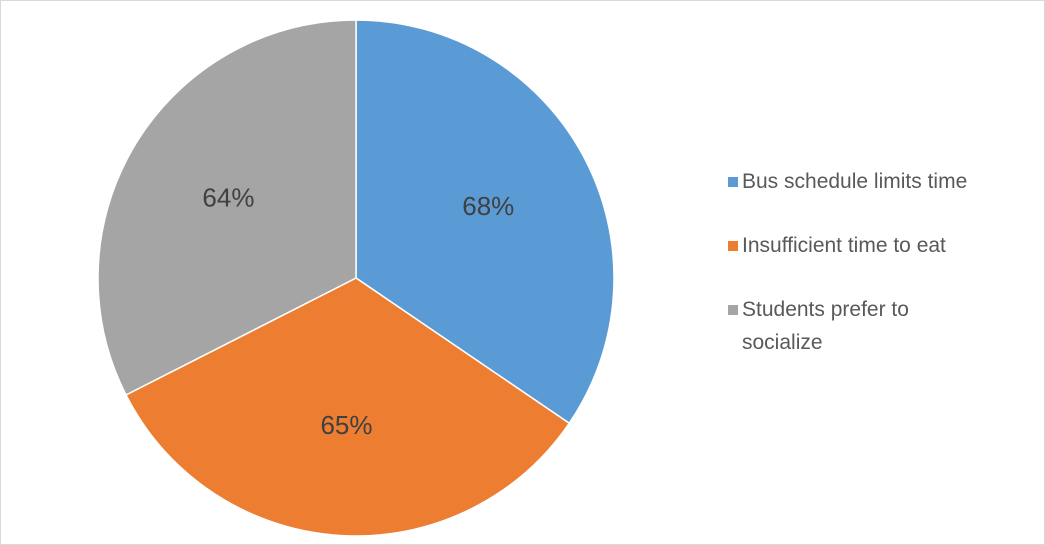  Describe the element at coordinates (346, 425) in the screenshot. I see `data-label: 65%` at that location.